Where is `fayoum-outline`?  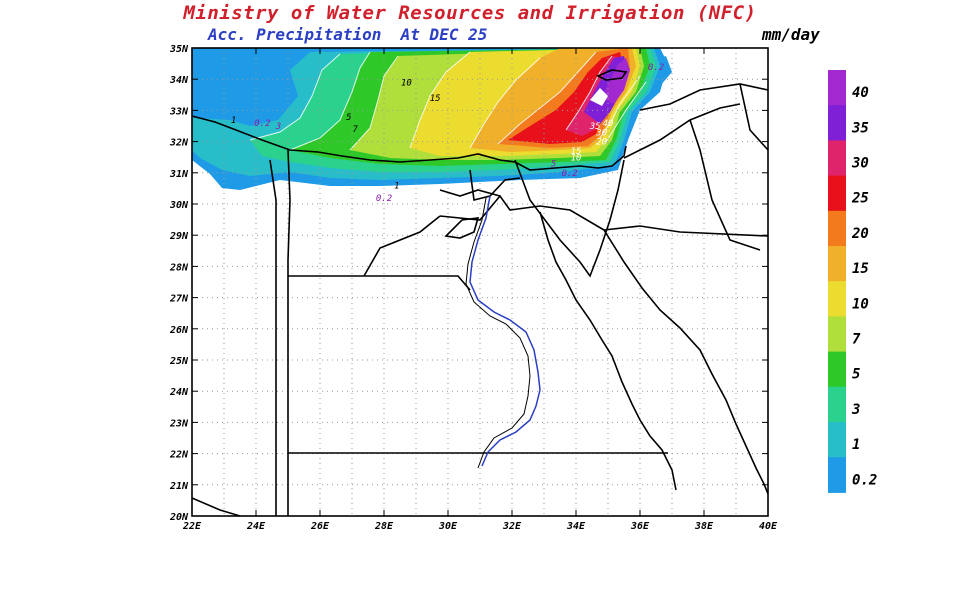
fayoum-outline is located at coordinates (462, 228).